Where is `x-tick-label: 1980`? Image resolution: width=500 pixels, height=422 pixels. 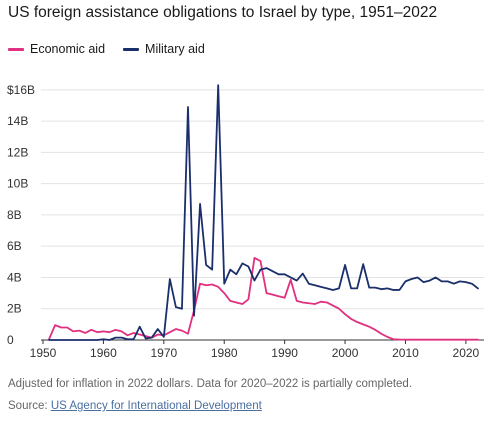
x-tick-label: 1980 is located at coordinates (224, 353).